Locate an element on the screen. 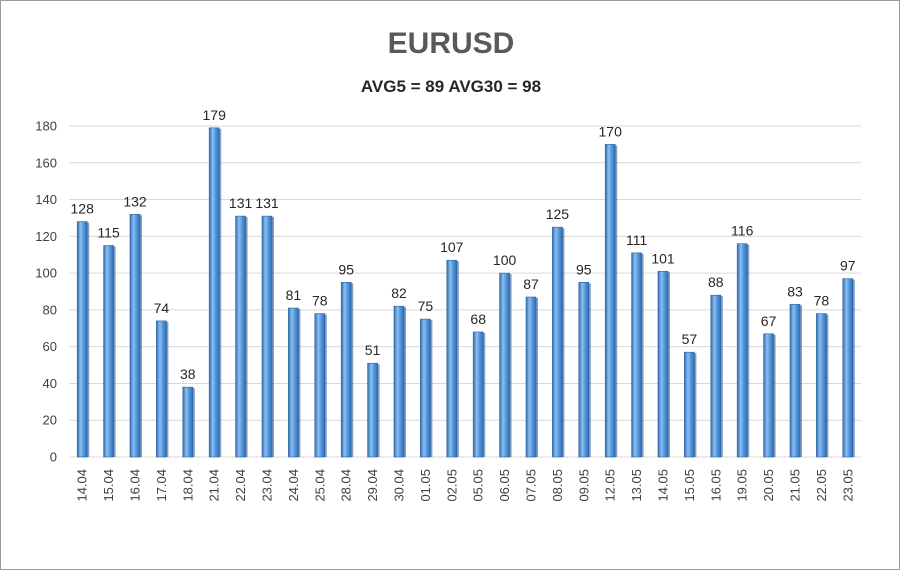  x-tick-label: 07.05 is located at coordinates (531, 485).